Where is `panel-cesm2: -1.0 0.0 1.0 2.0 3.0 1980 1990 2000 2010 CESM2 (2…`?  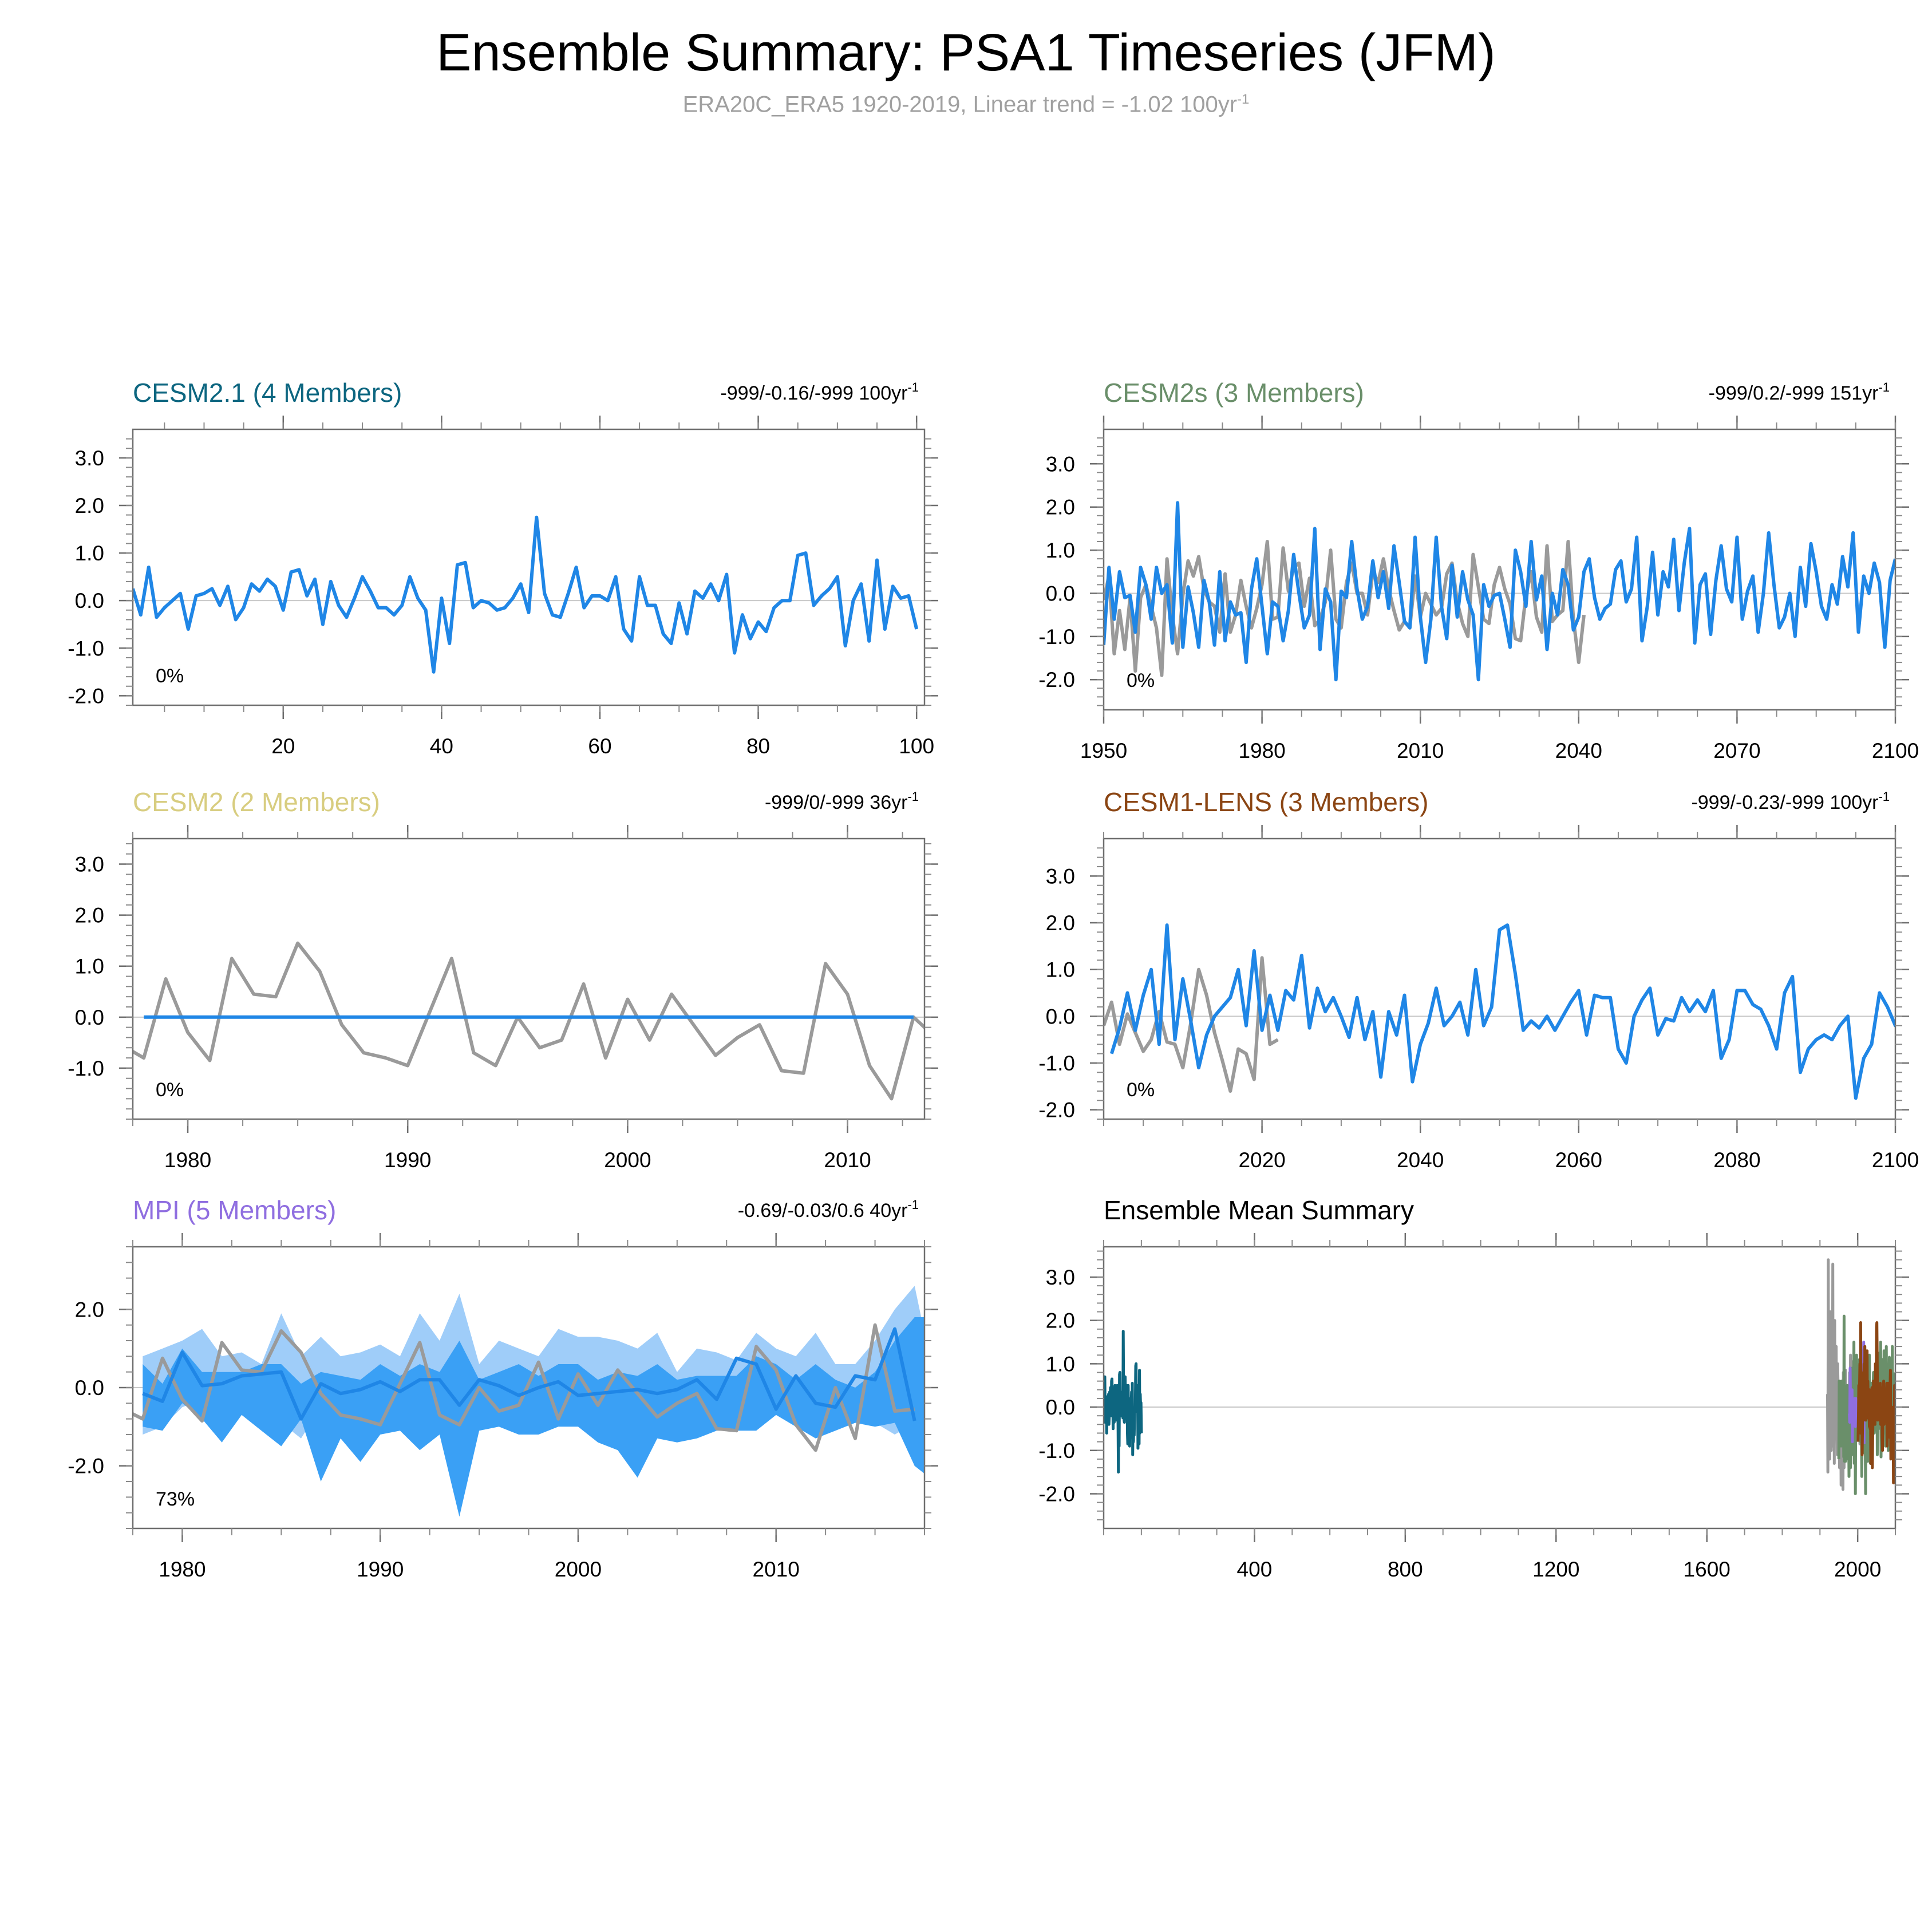
panel-cesm2: -1.0 0.0 1.0 2.0 3.0 1980 1990 2000 2010 CESM2 (2… is located at coordinates (503, 979).